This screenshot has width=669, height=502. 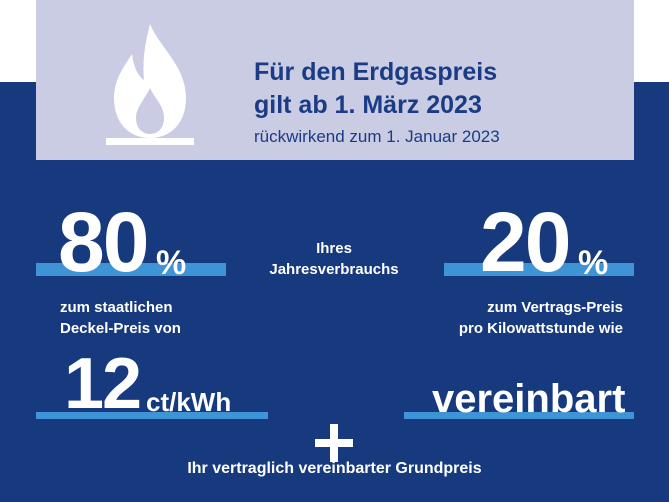 What do you see at coordinates (334, 269) in the screenshot?
I see `center-line-2: Jahresverbrauchs` at bounding box center [334, 269].